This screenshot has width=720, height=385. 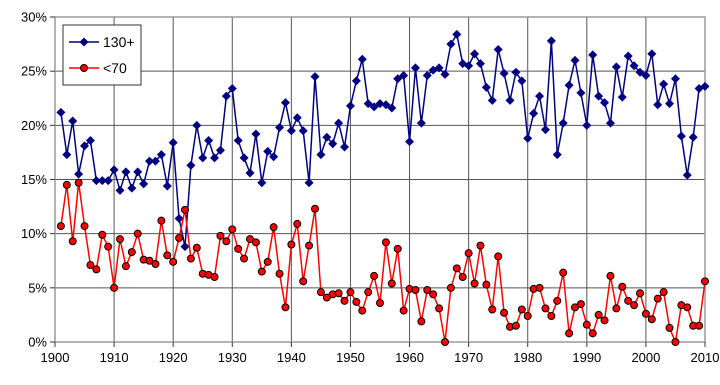 What do you see at coordinates (34, 180) in the screenshot?
I see `y-tick-label: 15%` at bounding box center [34, 180].